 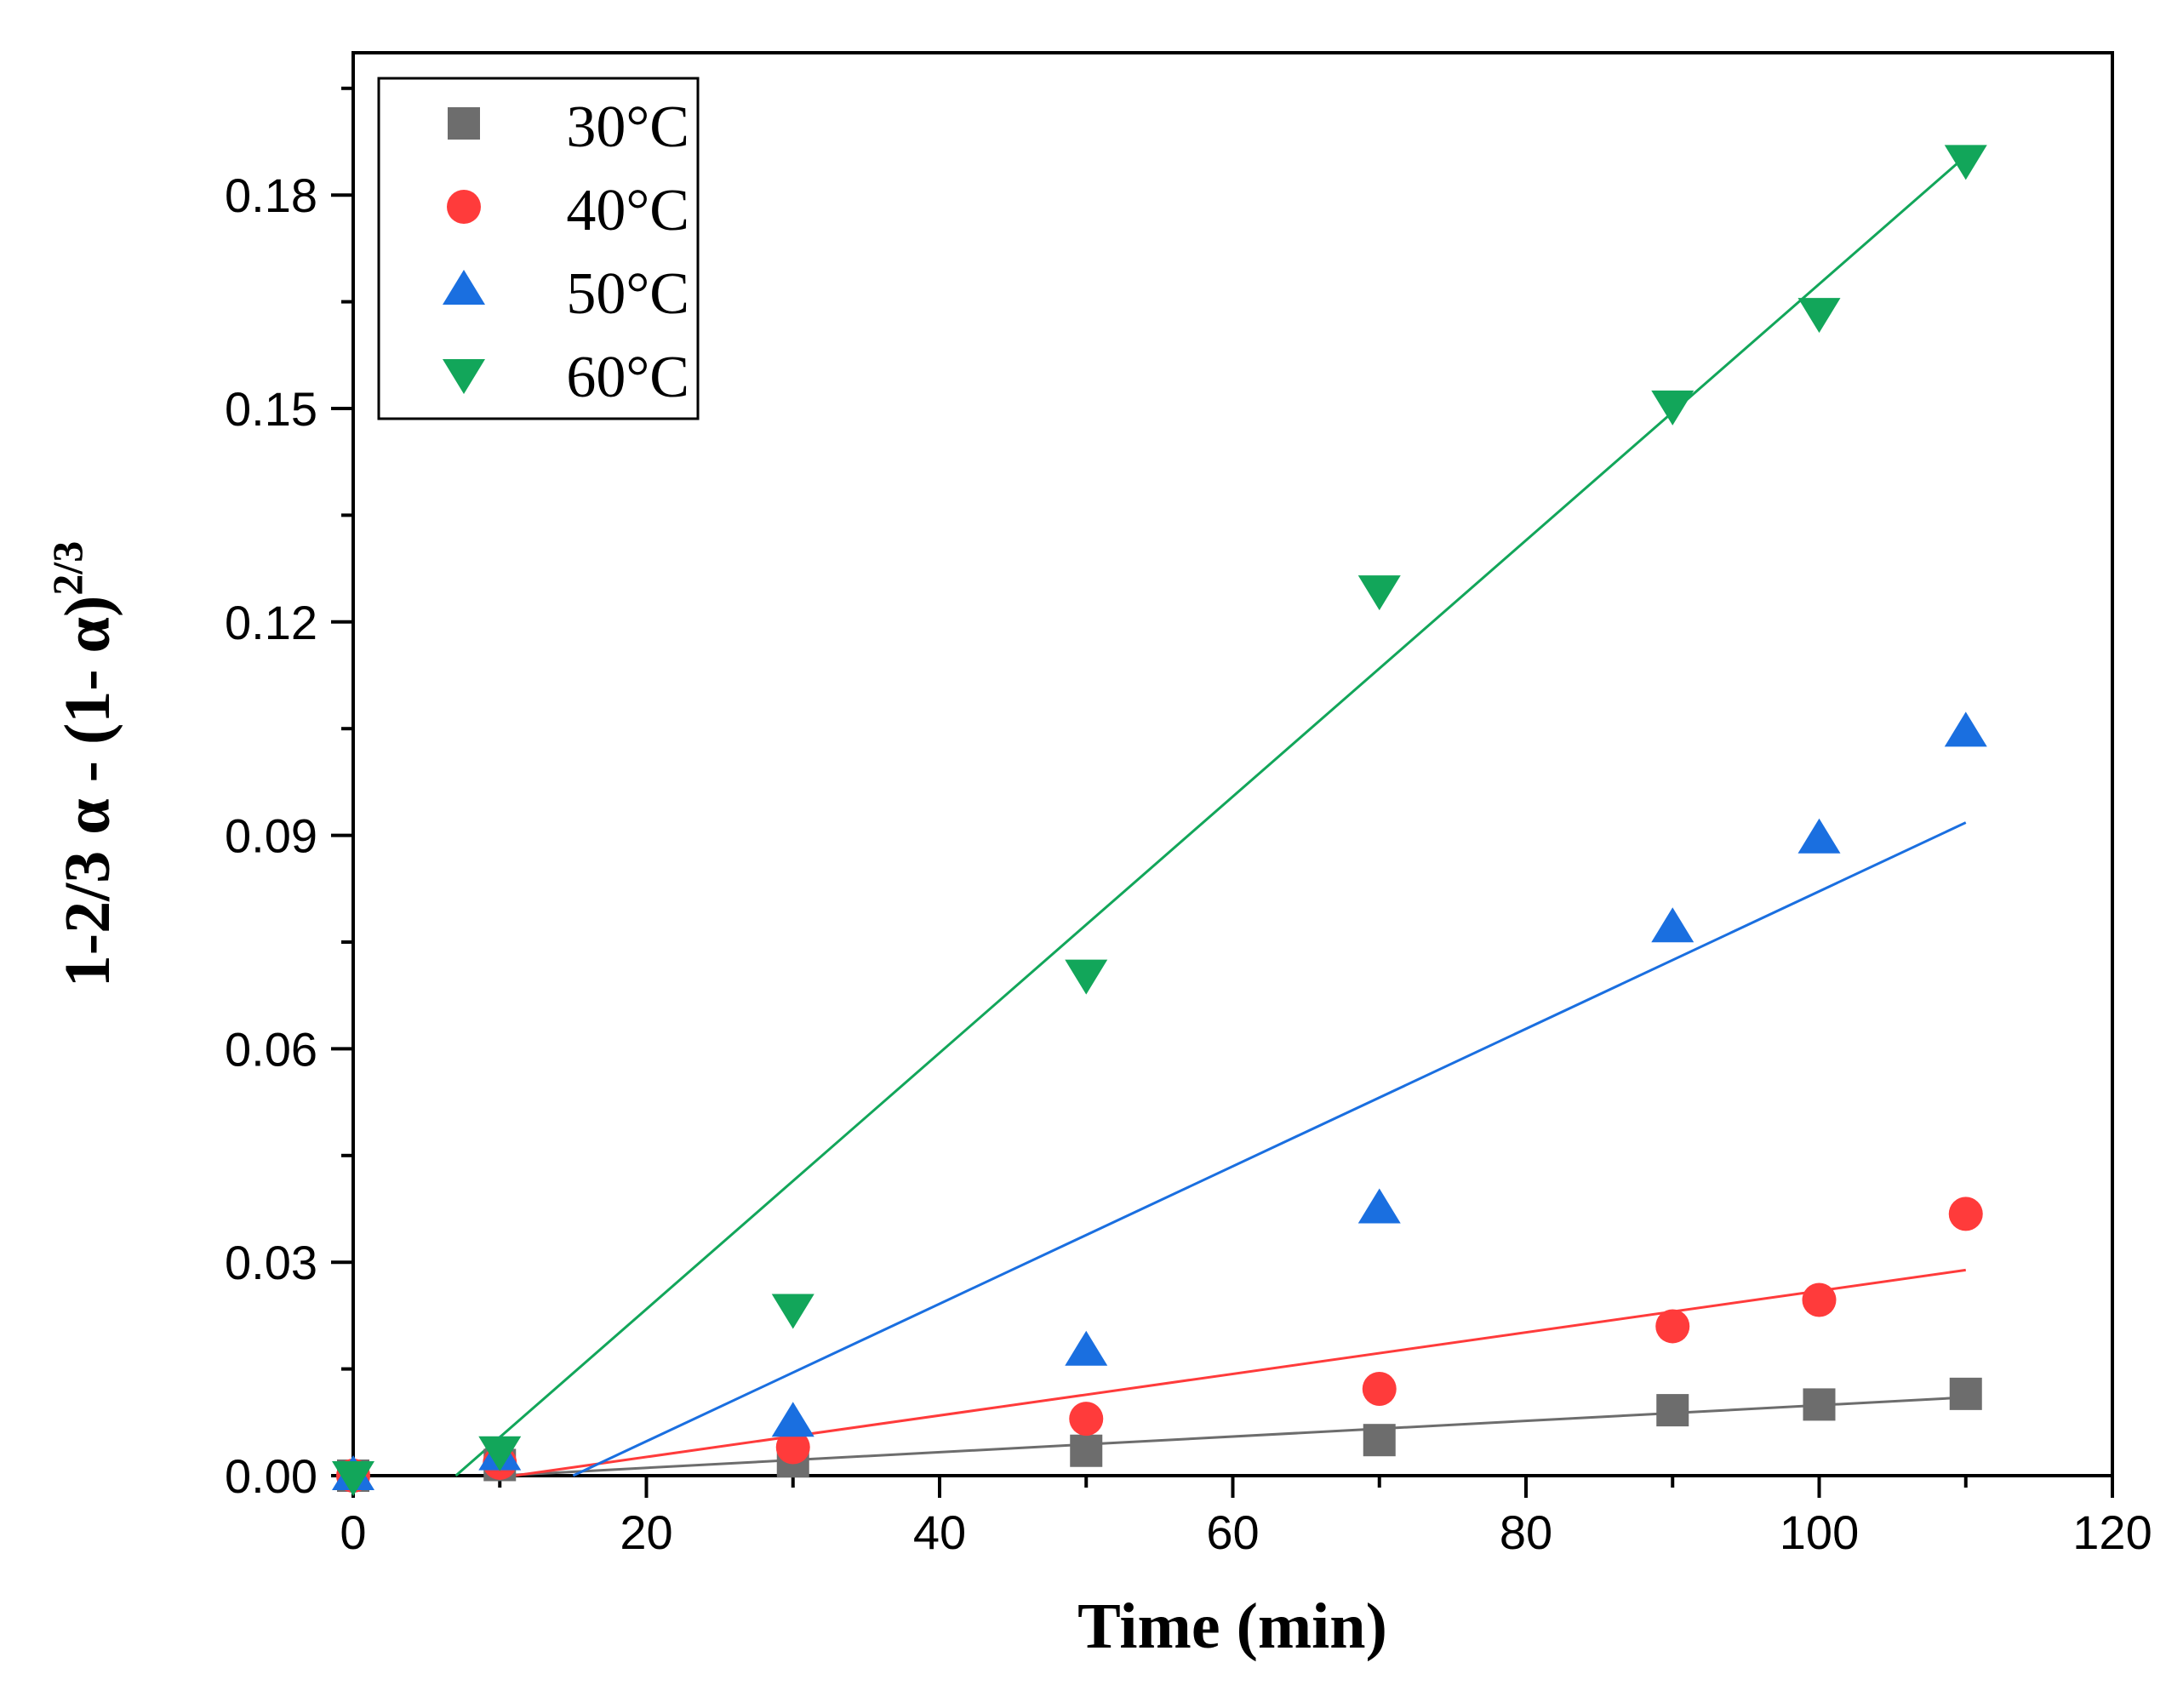 What do you see at coordinates (271, 622) in the screenshot?
I see `y-tick-label: 0.12` at bounding box center [271, 622].